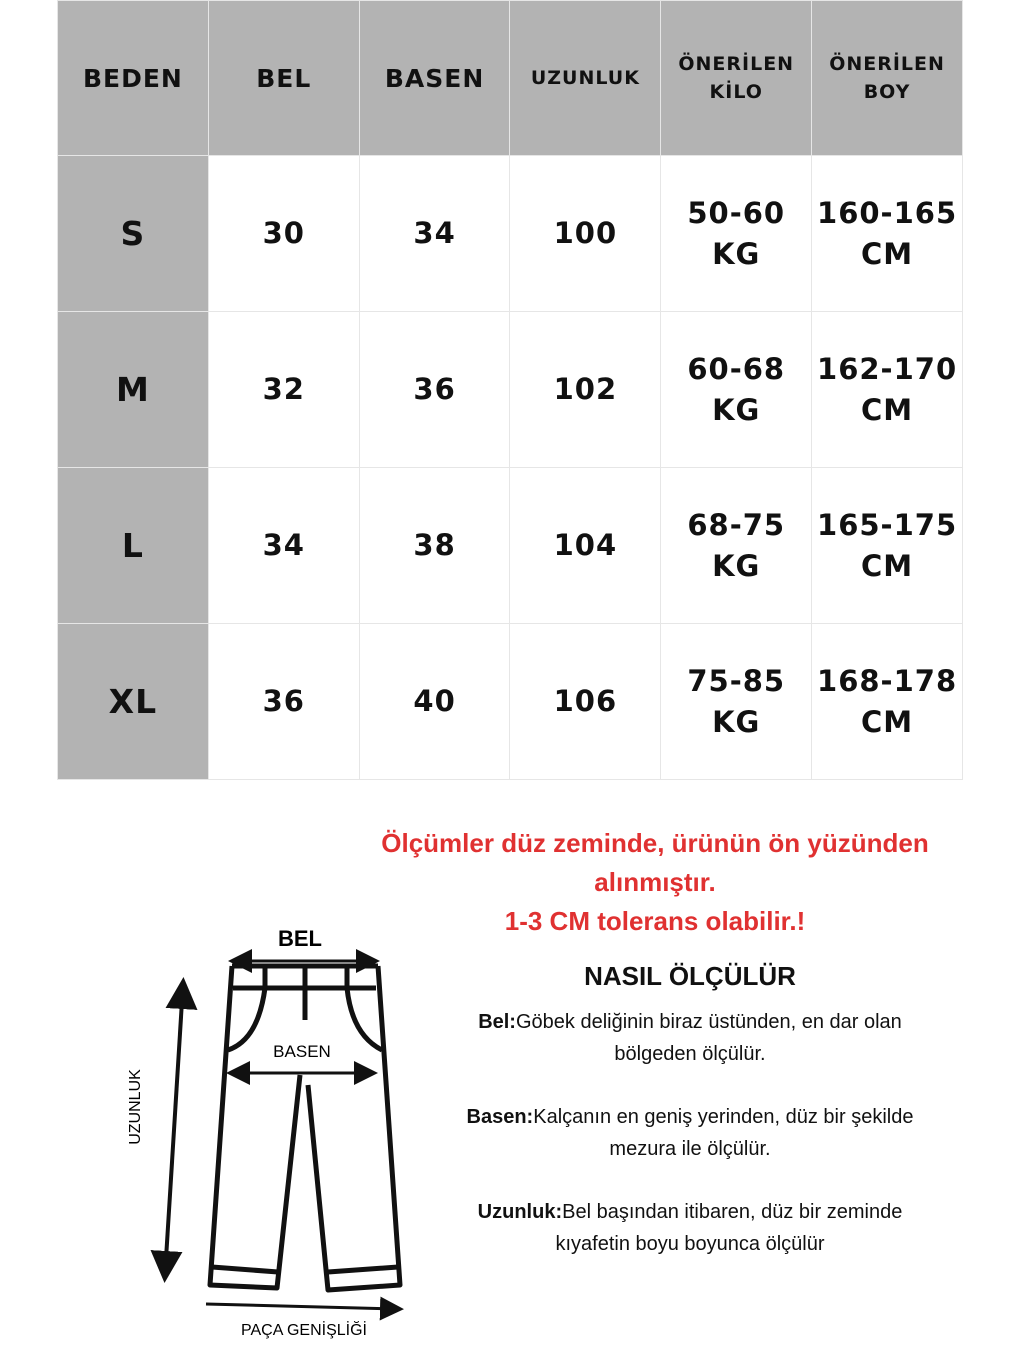 This screenshot has height=1360, width=1020. What do you see at coordinates (133, 233) in the screenshot?
I see `cell-size: S` at bounding box center [133, 233].